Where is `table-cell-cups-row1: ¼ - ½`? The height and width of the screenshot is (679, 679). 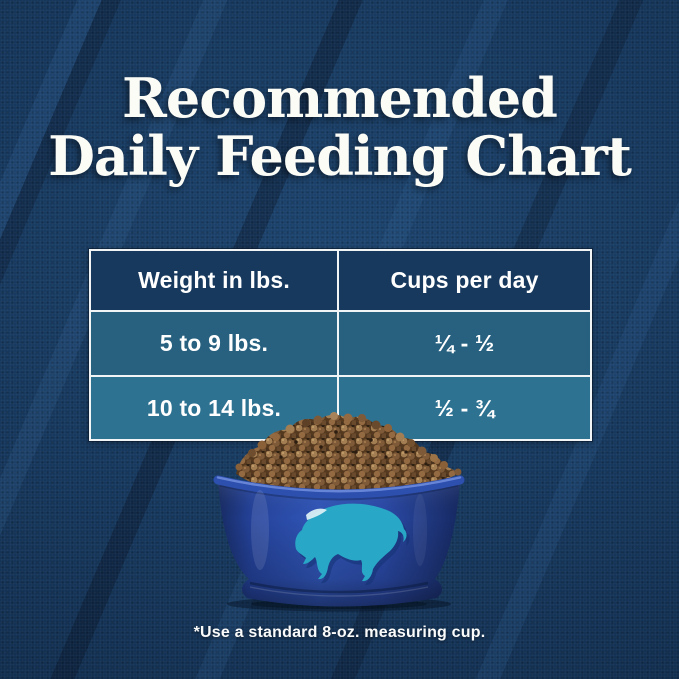
table-cell-cups-row1: ¼ - ½ is located at coordinates (464, 343).